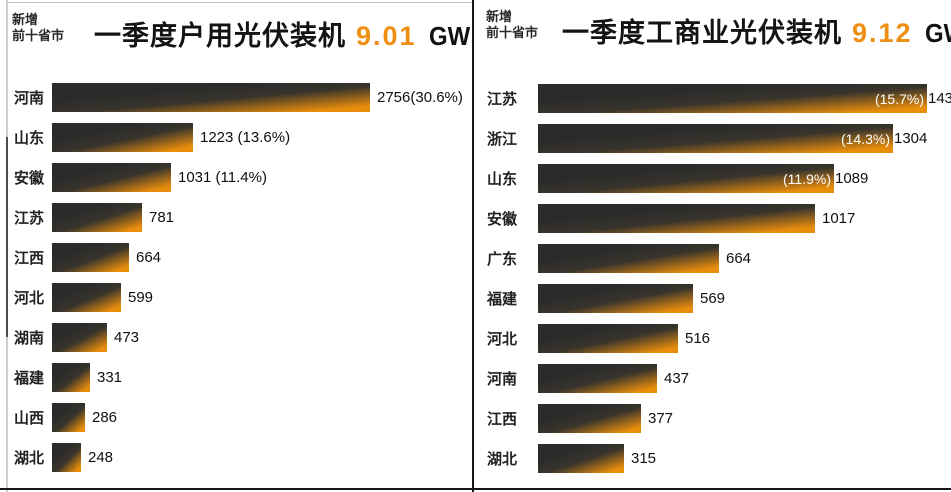 This screenshot has height=492, width=951. I want to click on bar-row: 广东 664, so click(619, 258).